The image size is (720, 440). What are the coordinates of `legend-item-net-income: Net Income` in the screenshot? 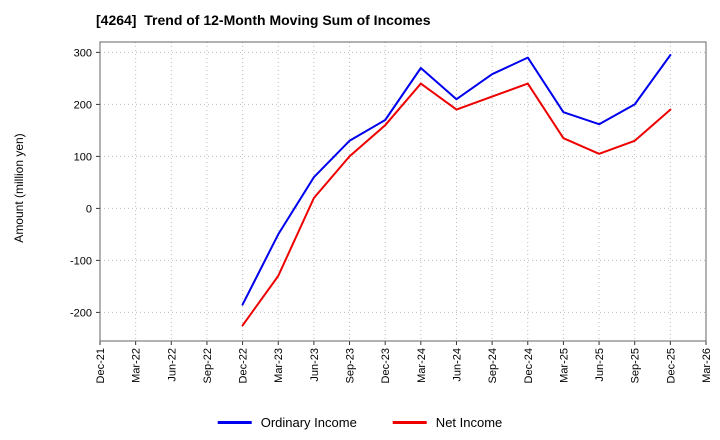 It's located at (447, 422).